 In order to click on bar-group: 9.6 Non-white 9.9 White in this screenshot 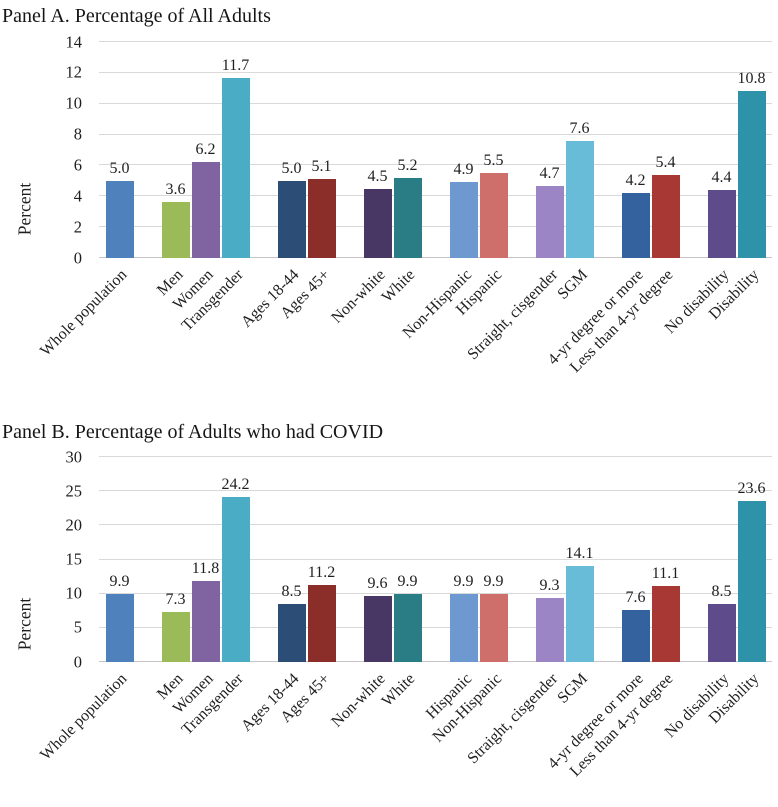, I will do `click(375, 594)`.